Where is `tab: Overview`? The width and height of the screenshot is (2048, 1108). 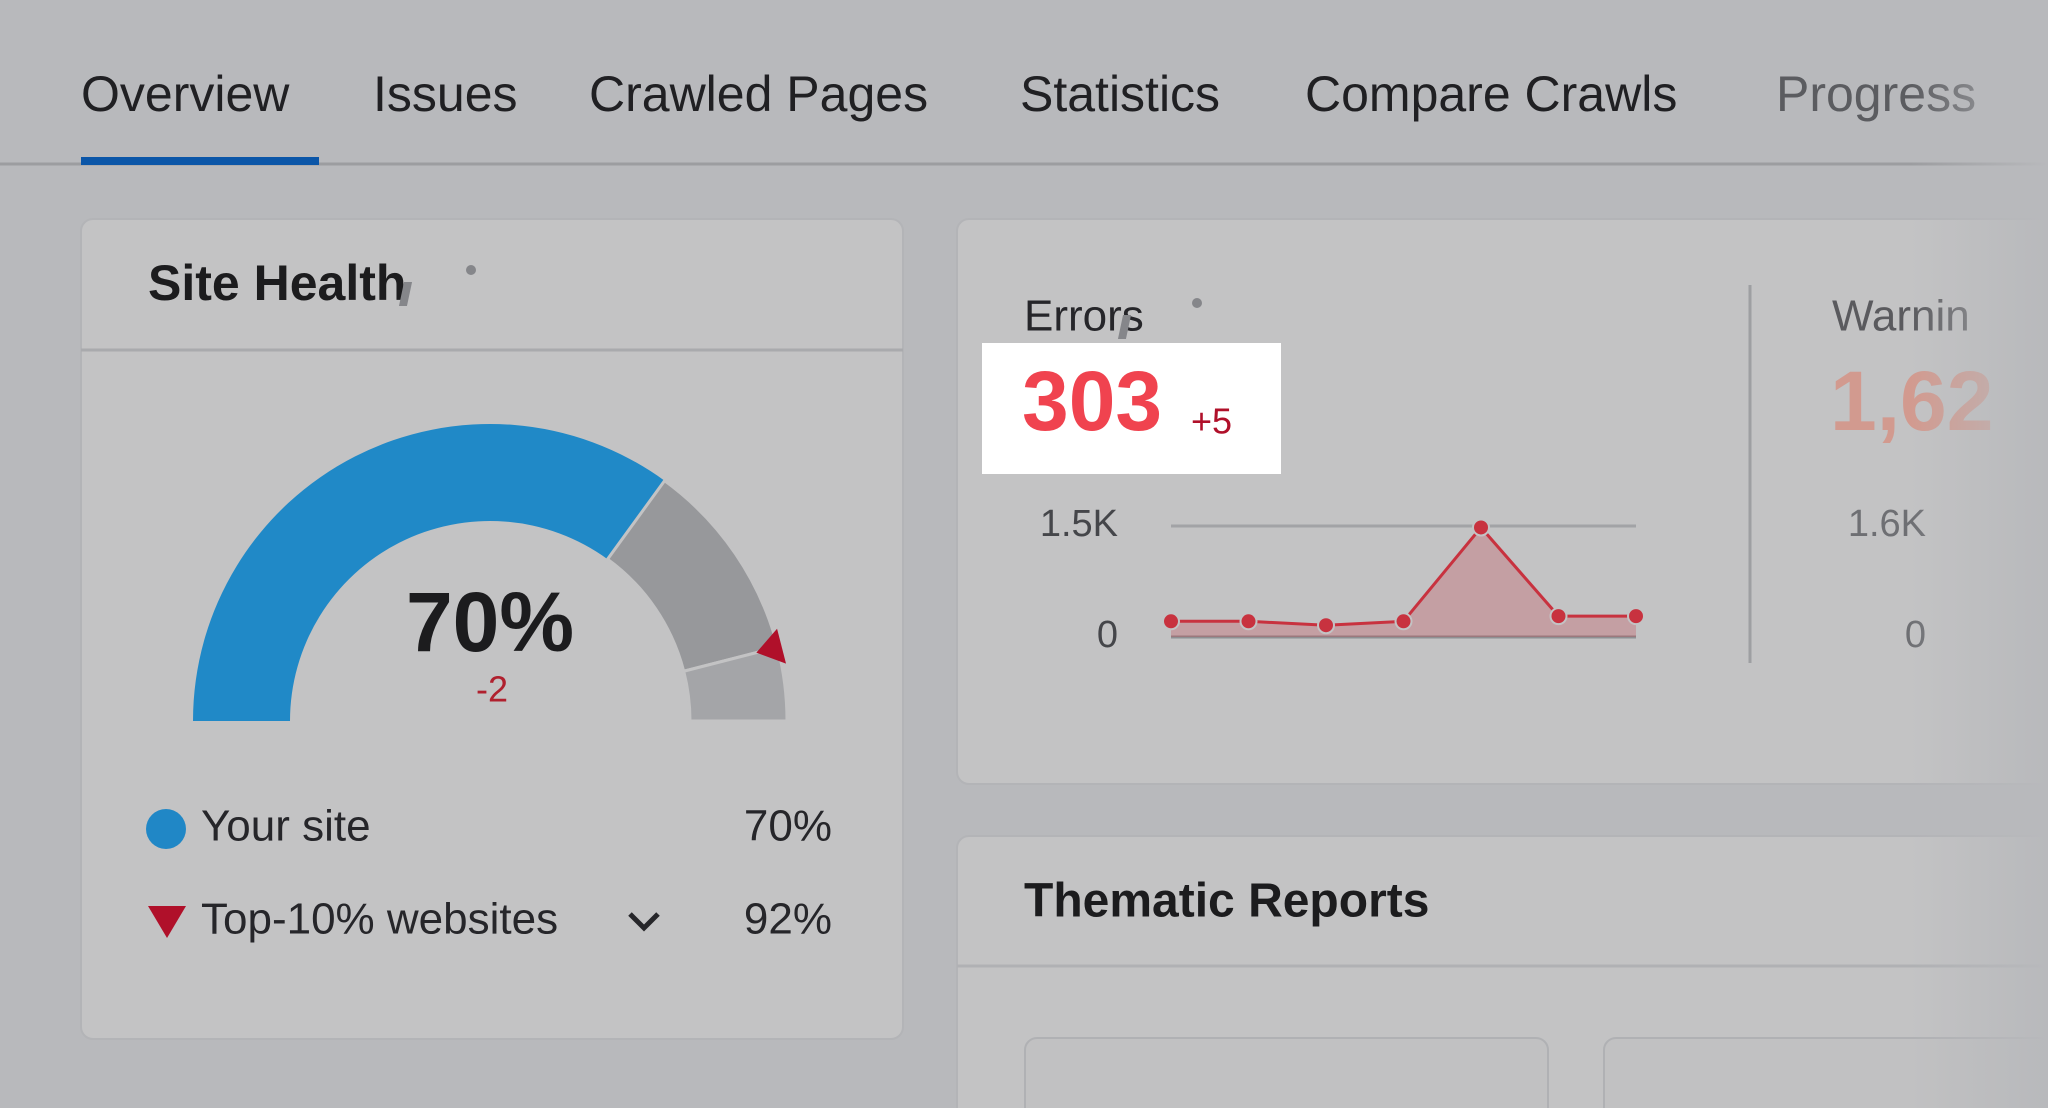 tab: Overview is located at coordinates (185, 94).